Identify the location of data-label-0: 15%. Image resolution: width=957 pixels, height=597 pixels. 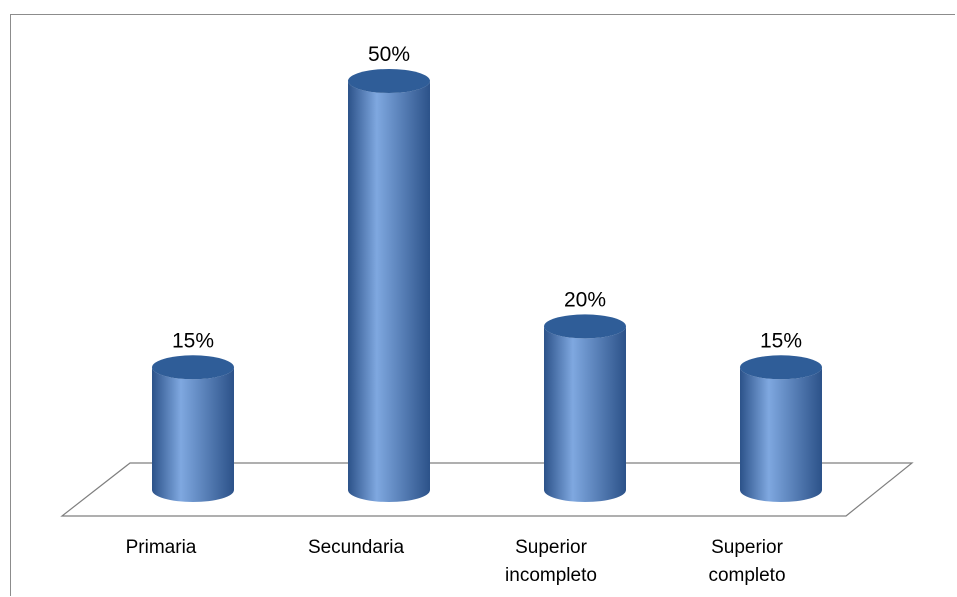
(193, 340).